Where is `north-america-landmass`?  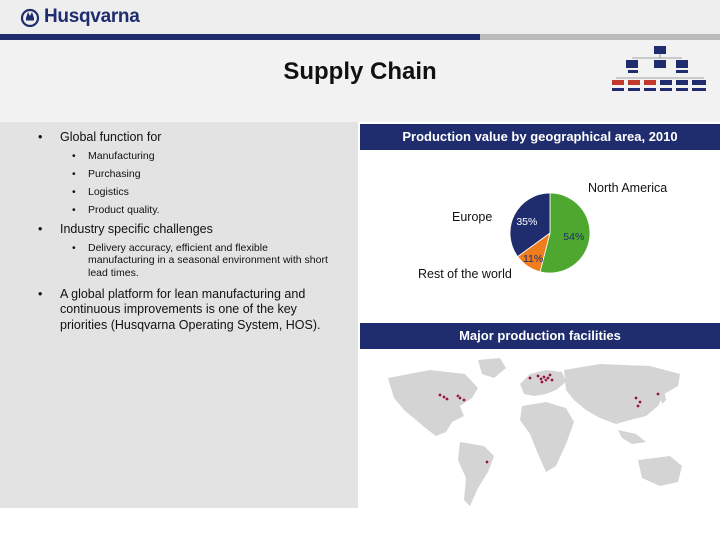 north-america-landmass is located at coordinates (433, 403).